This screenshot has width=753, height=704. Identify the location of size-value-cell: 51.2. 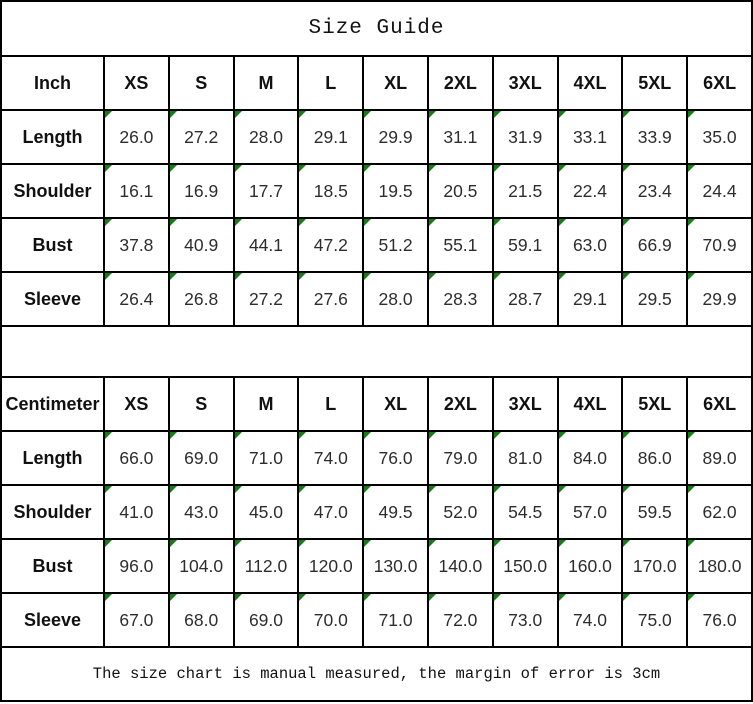
(395, 245).